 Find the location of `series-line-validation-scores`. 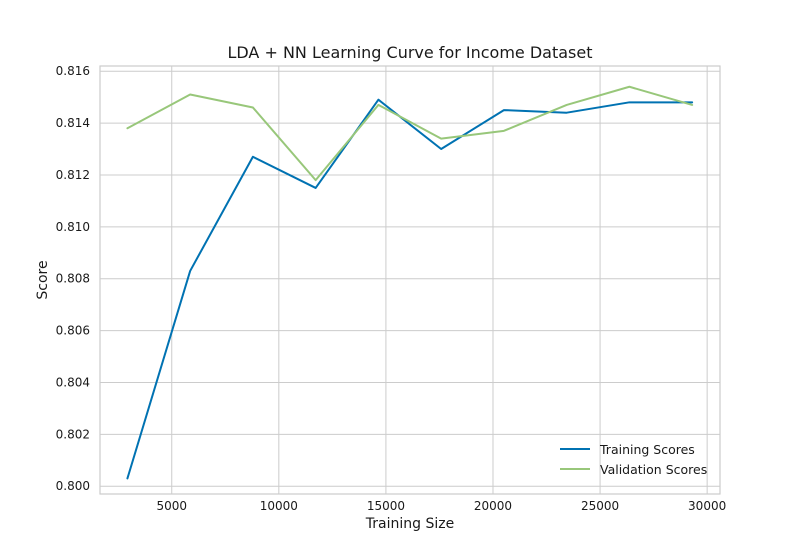

series-line-validation-scores is located at coordinates (410, 133).